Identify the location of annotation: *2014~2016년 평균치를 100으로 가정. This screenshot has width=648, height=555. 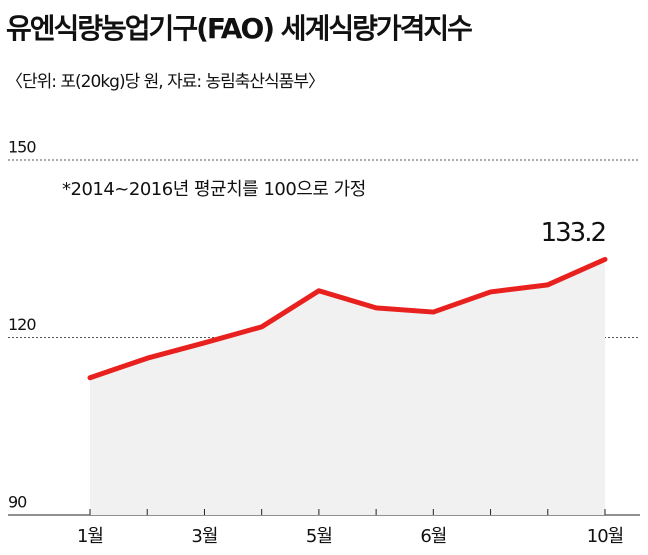
(214, 189).